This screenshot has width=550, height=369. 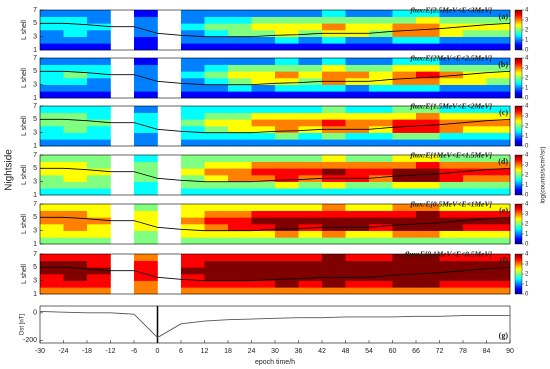 I want to click on colorbar, so click(x=518, y=78).